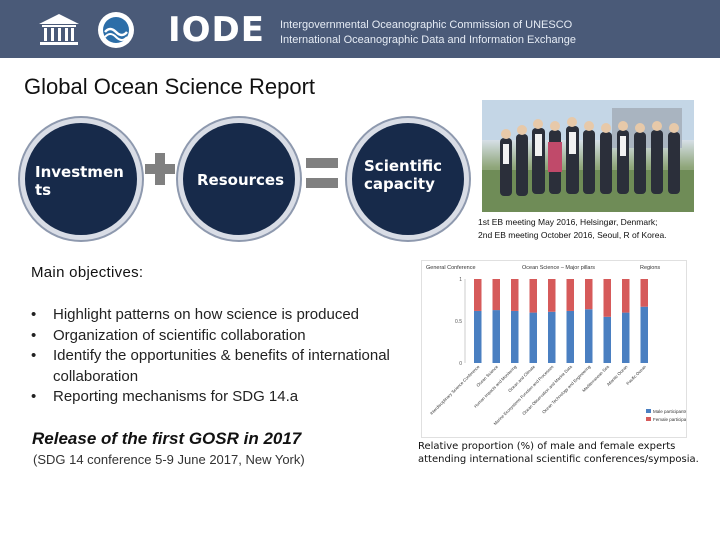  I want to click on chart-legend-label-male: Male participants, so click(669, 411).